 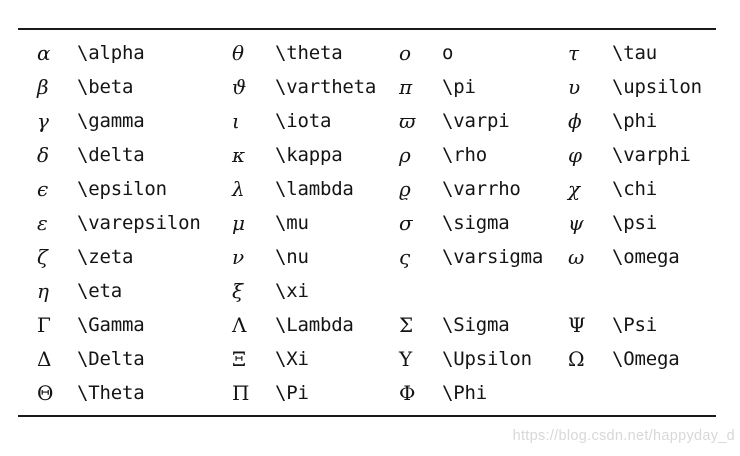 What do you see at coordinates (367, 291) in the screenshot?
I see `table-row: η \eta ξ \xi` at bounding box center [367, 291].